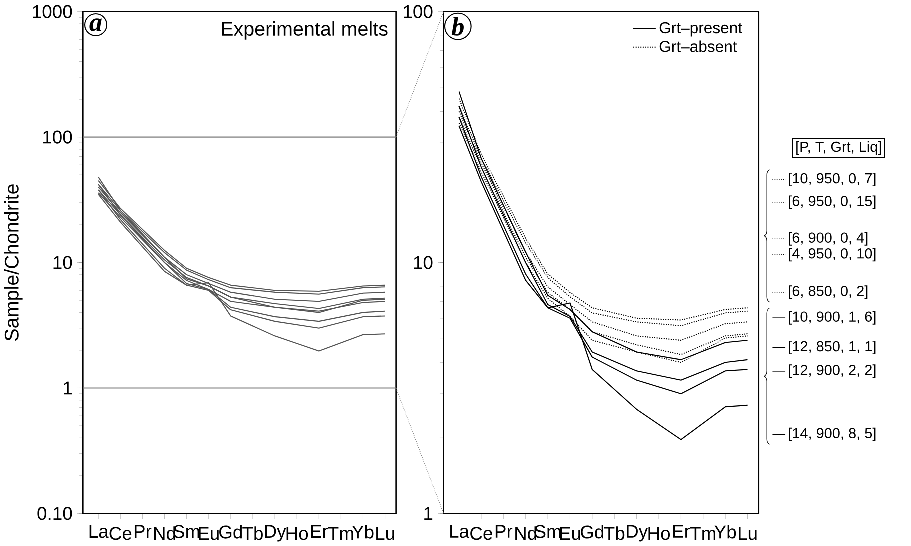 This screenshot has height=546, width=911. What do you see at coordinates (839, 148) in the screenshot?
I see `text: [P, T, Grt, Liq]` at bounding box center [839, 148].